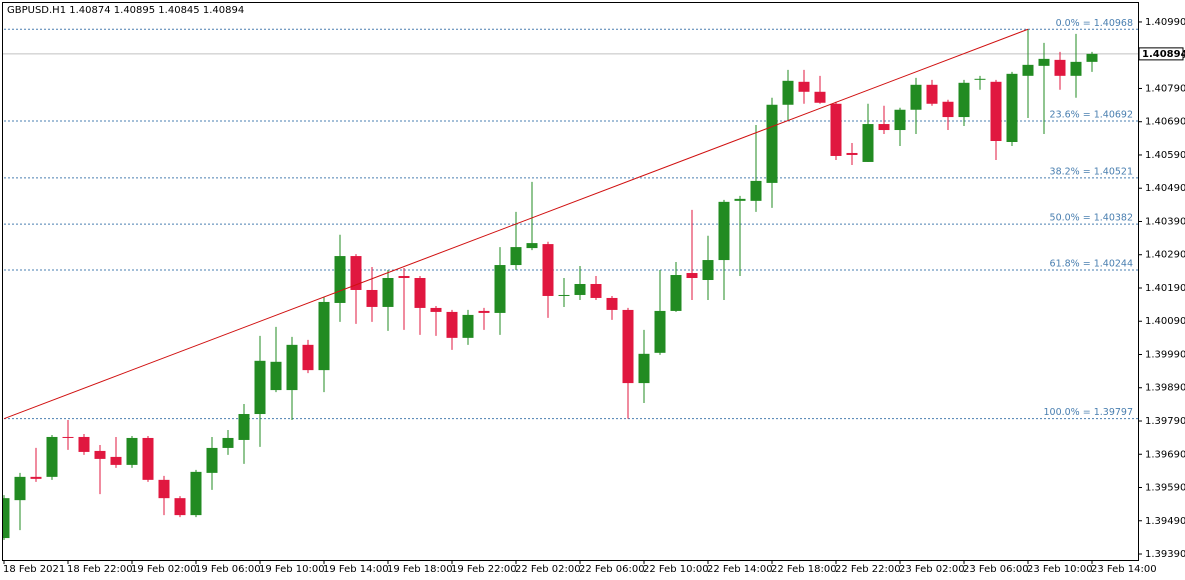 The width and height of the screenshot is (1185, 580). I want to click on y-tick-label: 1.40490, so click(1165, 188).